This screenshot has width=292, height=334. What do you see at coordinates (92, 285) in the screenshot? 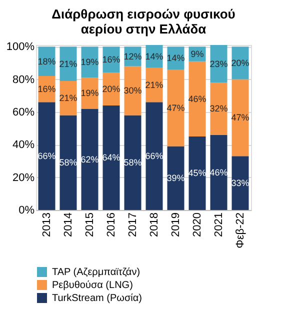
I see `legend-label: Ρεβυθούσα (LNG)` at bounding box center [92, 285].